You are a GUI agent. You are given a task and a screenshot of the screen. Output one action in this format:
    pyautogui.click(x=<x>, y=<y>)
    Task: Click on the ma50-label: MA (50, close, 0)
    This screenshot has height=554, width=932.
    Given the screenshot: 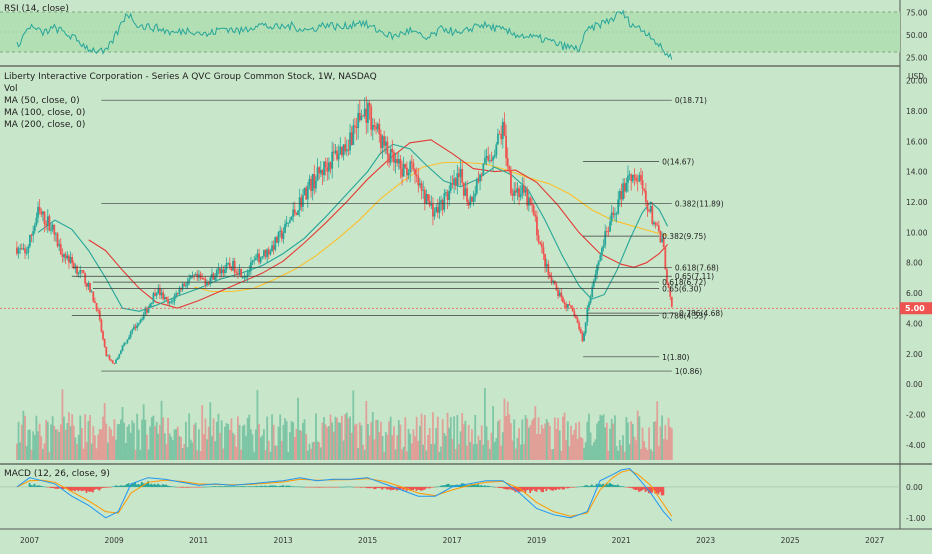 What is the action you would take?
    pyautogui.click(x=42, y=101)
    